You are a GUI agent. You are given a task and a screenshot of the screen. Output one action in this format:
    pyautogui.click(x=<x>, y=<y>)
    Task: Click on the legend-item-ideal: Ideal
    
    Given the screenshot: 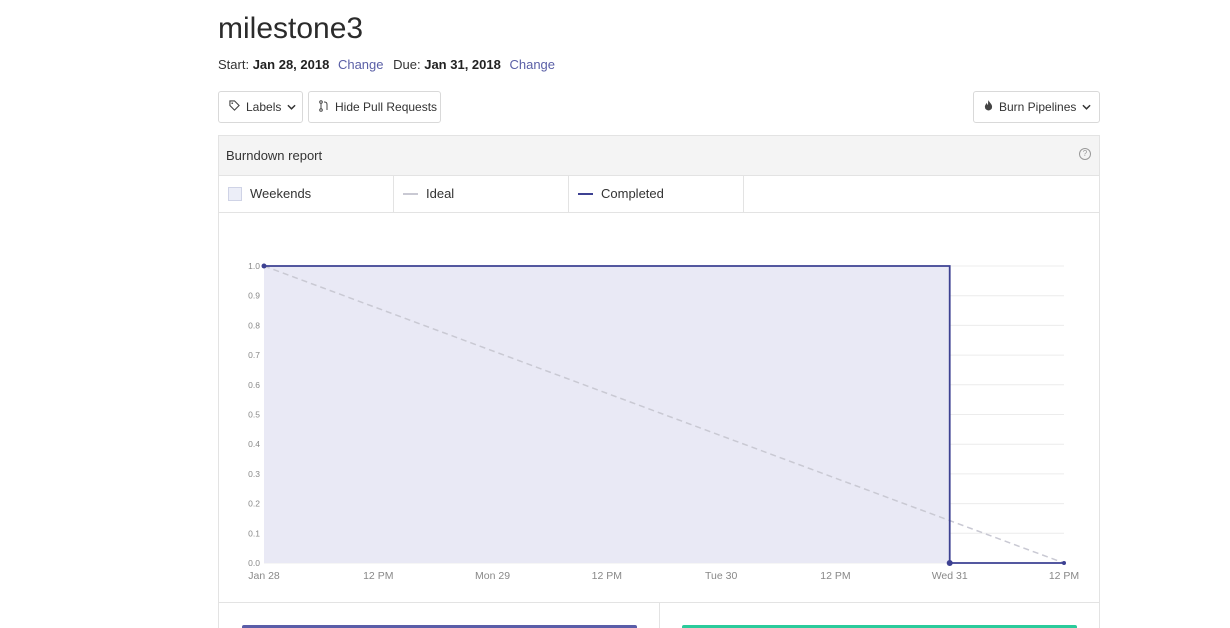 What is the action you would take?
    pyautogui.click(x=481, y=193)
    